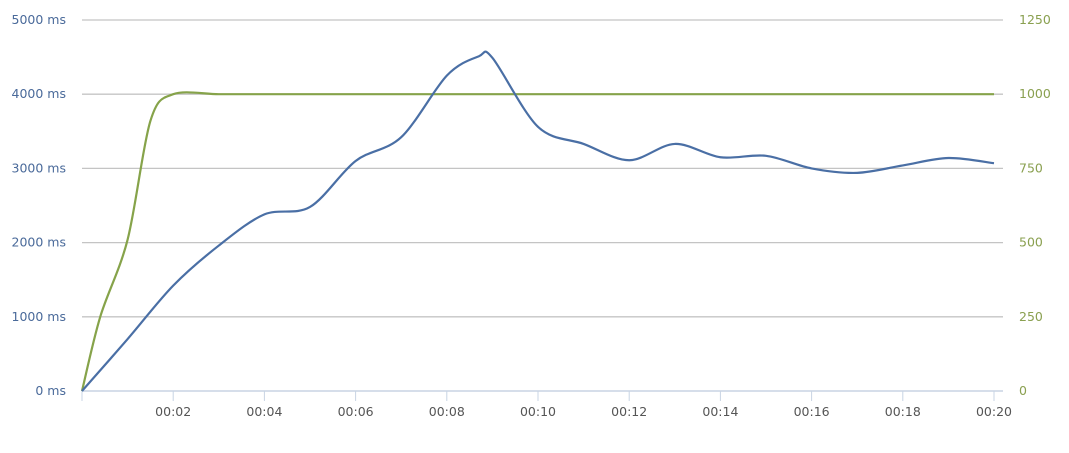 This screenshot has width=1069, height=453. Describe the element at coordinates (356, 411) in the screenshot. I see `x-axis-tick-label: 00:06` at that location.